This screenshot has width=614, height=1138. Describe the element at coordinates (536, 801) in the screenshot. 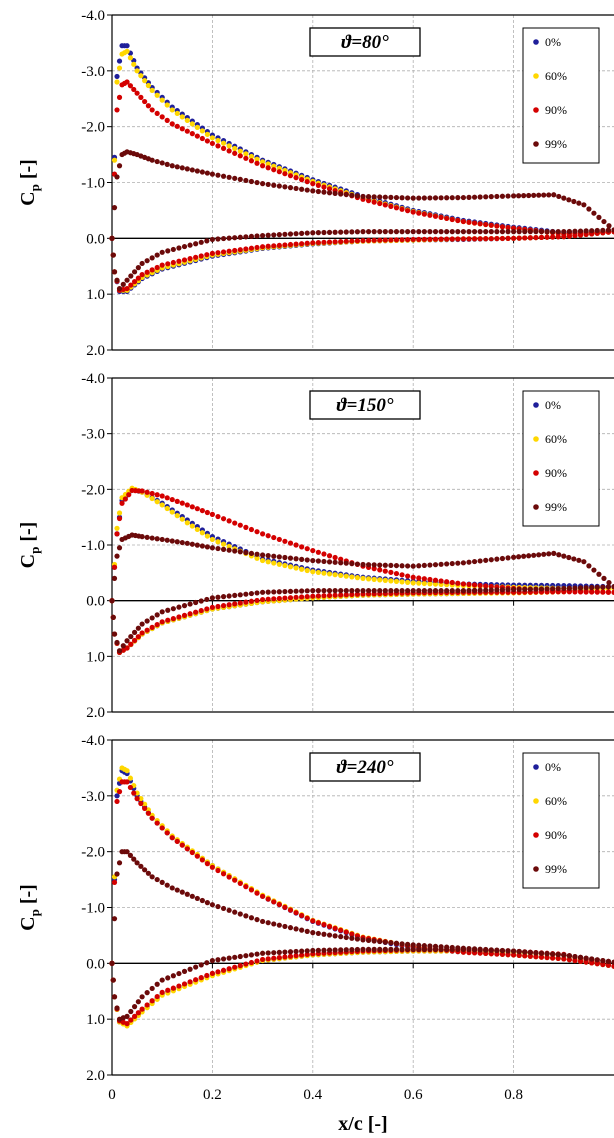

I see `legend-marker` at that location.